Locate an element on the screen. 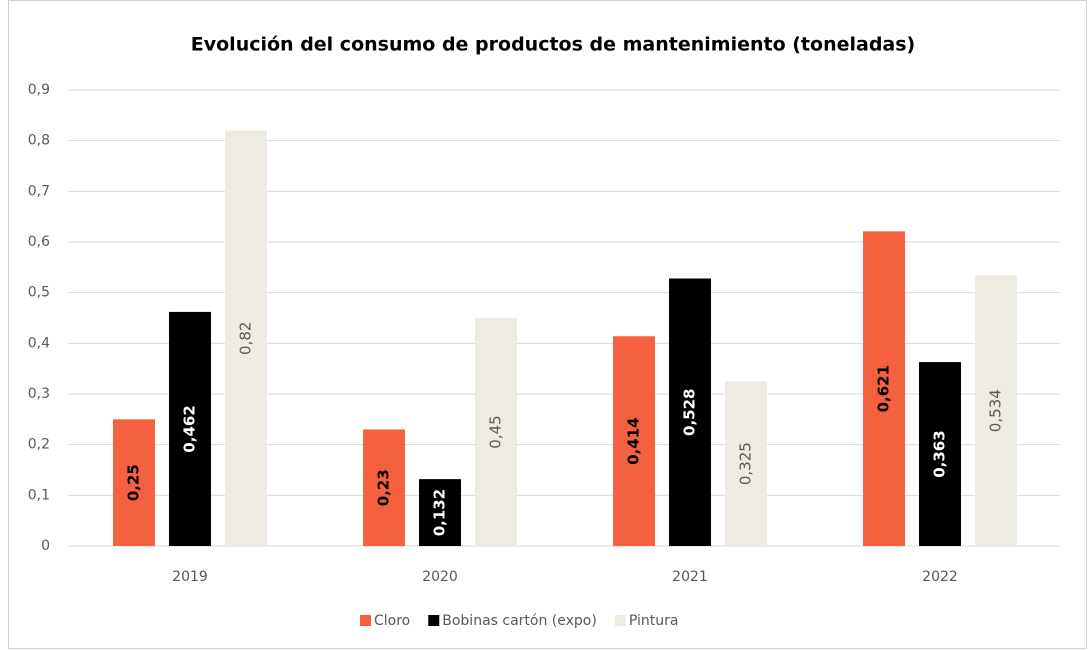  value-label: 0,528 is located at coordinates (690, 412).